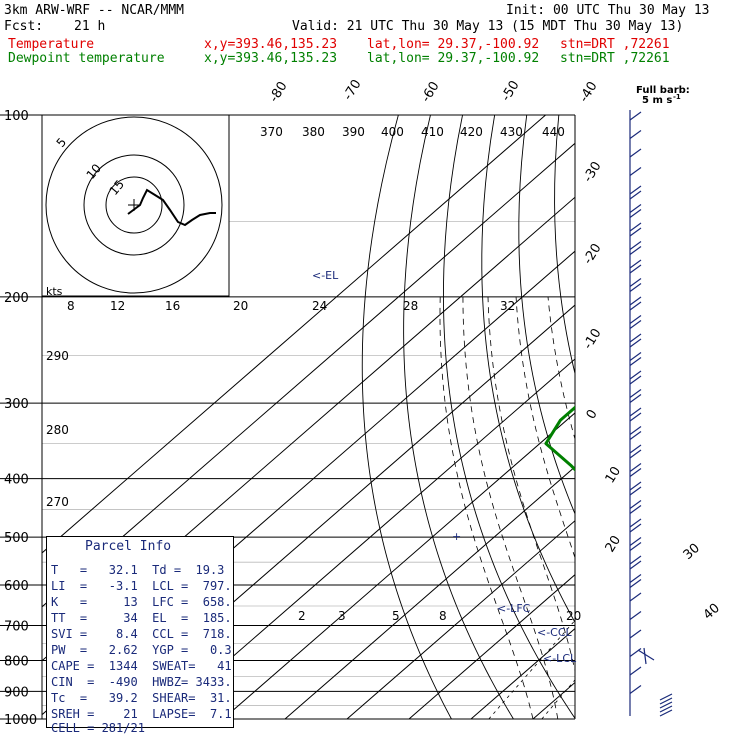 The height and width of the screenshot is (740, 740). I want to click on moist-adiabat--6, so click(510, 507).